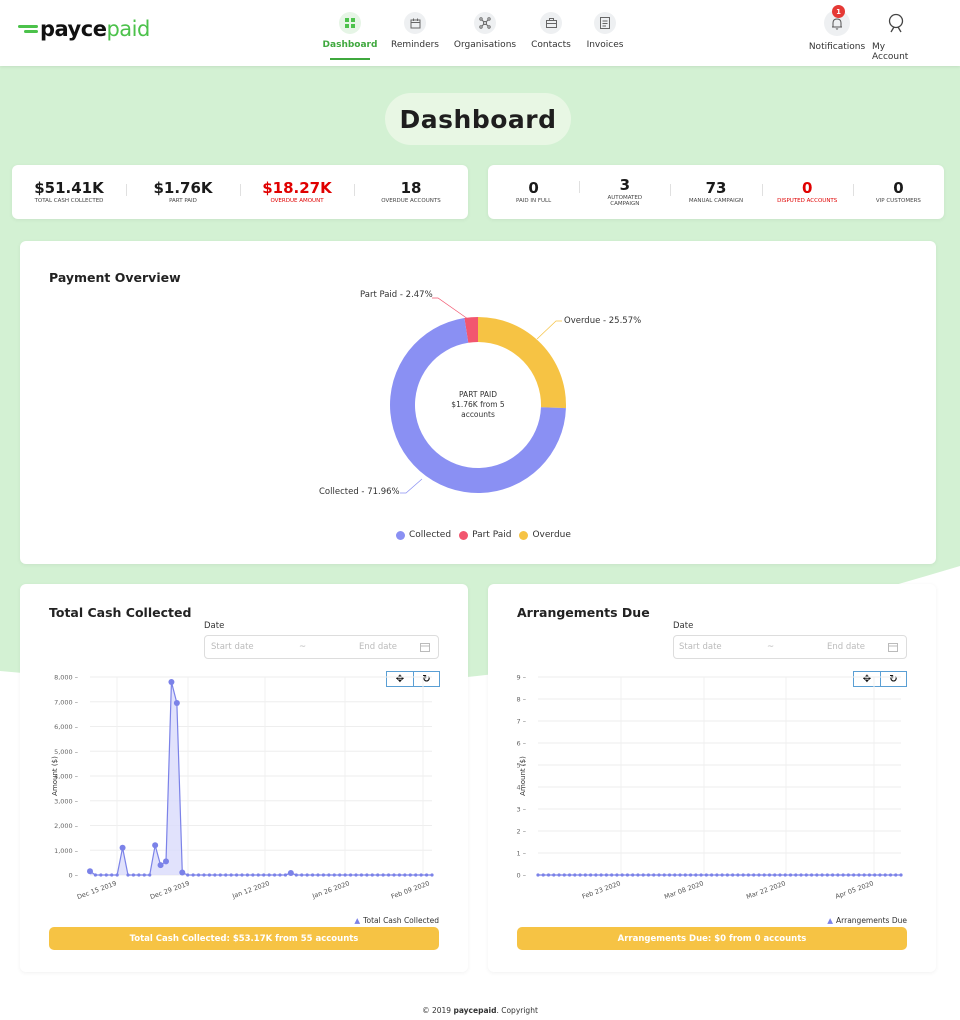 This screenshot has width=960, height=1020. I want to click on notification-badge: 1, so click(838, 11).